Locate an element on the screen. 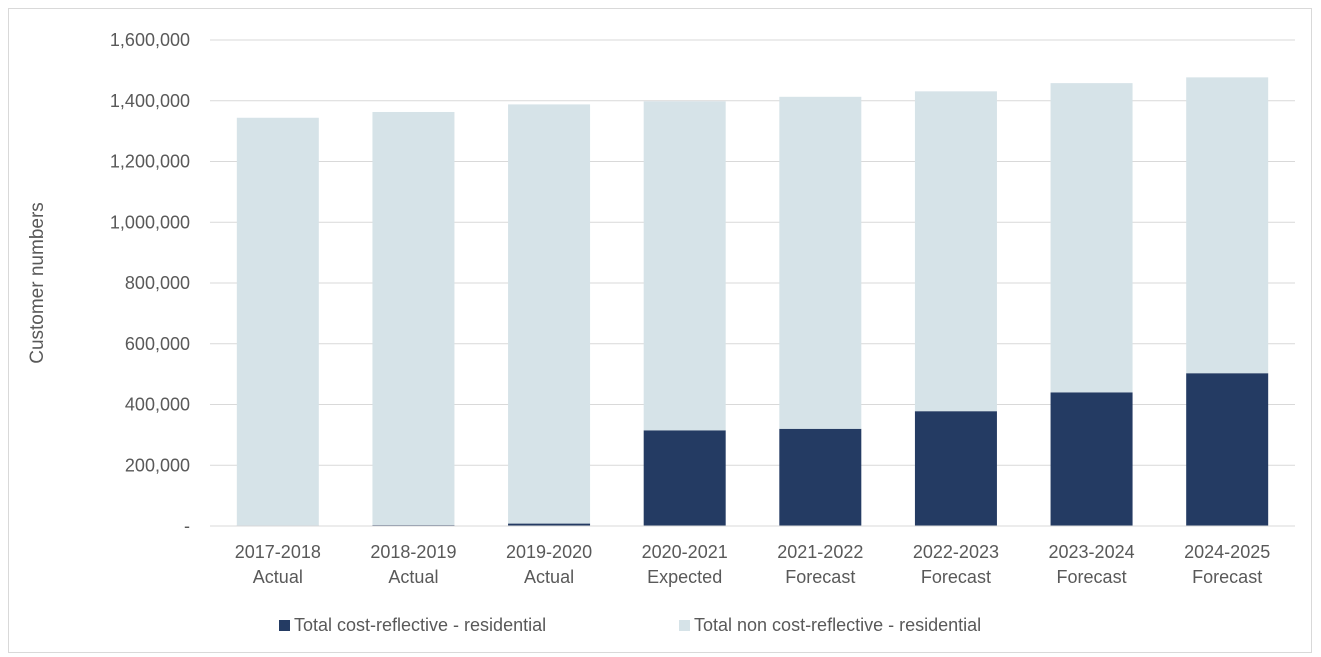 The width and height of the screenshot is (1321, 657). y-tick-label: 400,000 is located at coordinates (157, 405).